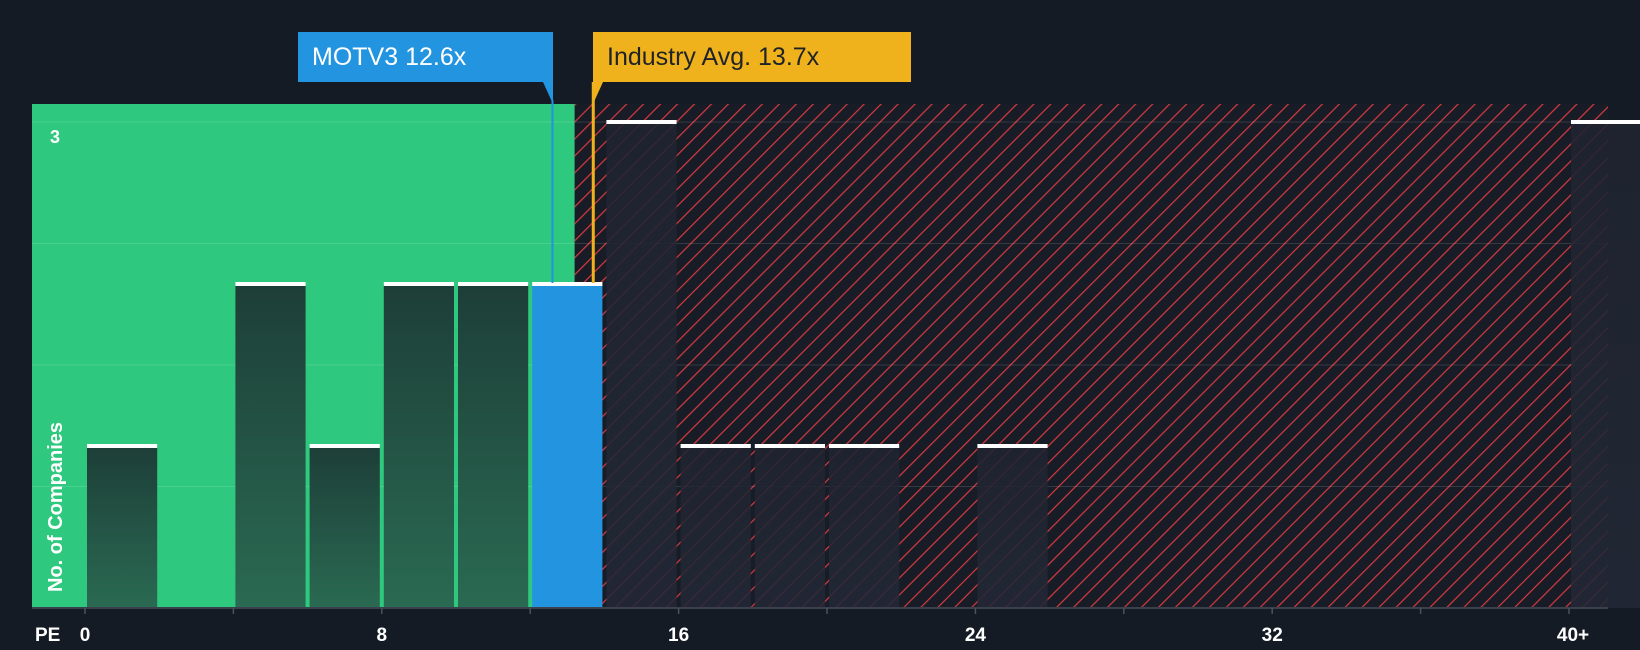  What do you see at coordinates (567, 446) in the screenshot?
I see `company-bar` at bounding box center [567, 446].